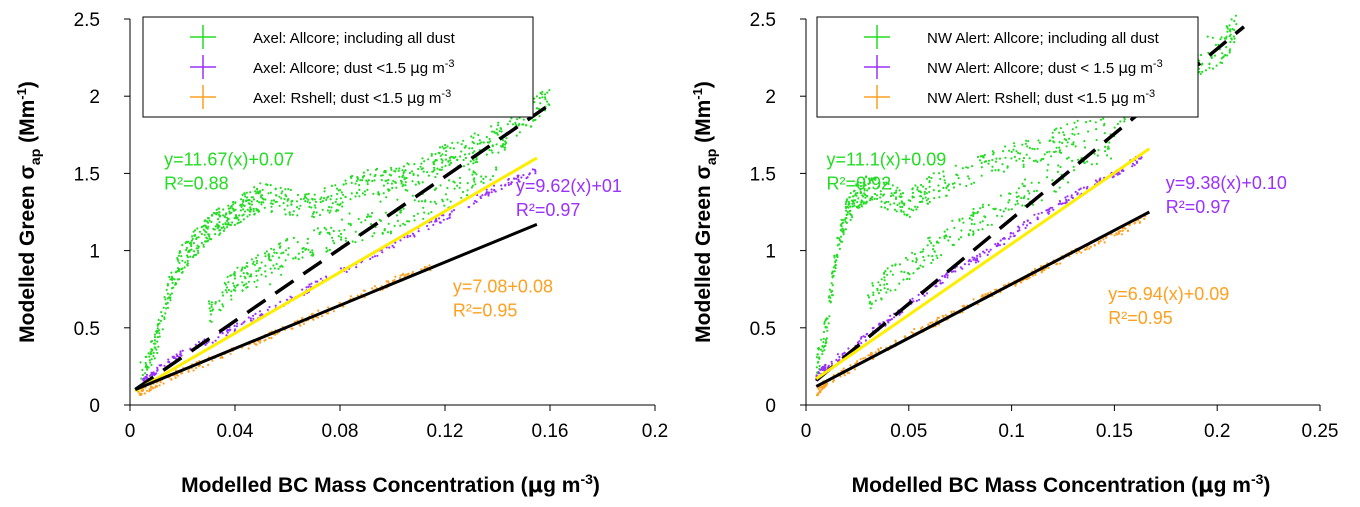 The width and height of the screenshot is (1360, 507). What do you see at coordinates (94, 252) in the screenshot?
I see `y-tick-label: 1` at bounding box center [94, 252].